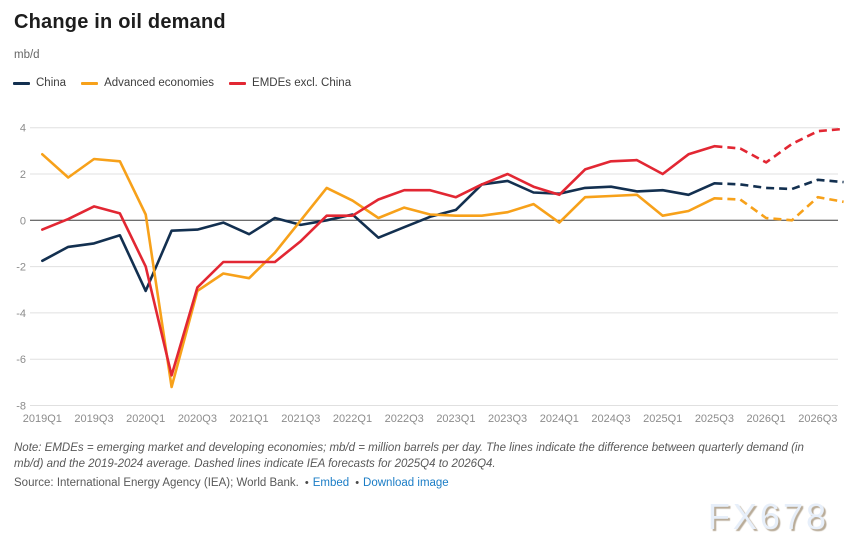  Describe the element at coordinates (42, 419) in the screenshot. I see `svg-text: 2019Q1` at that location.